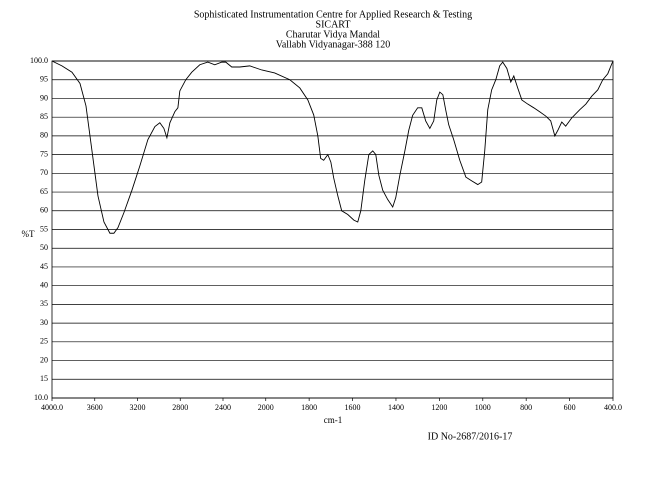 The width and height of the screenshot is (660, 500). I want to click on y-tick-label: 95, so click(44, 79).